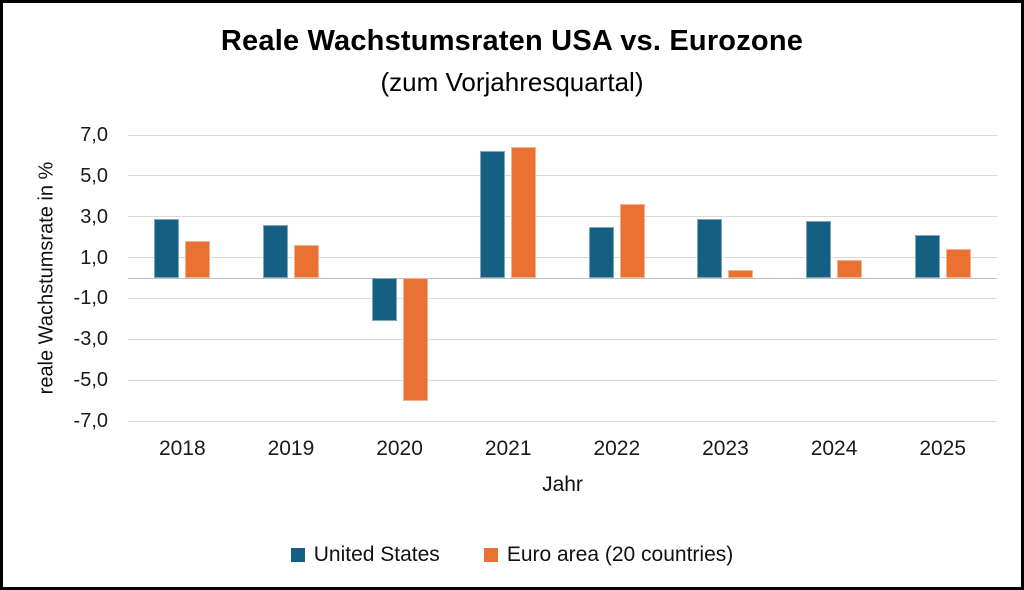  I want to click on y-tick-label: 3,0, so click(94, 216).